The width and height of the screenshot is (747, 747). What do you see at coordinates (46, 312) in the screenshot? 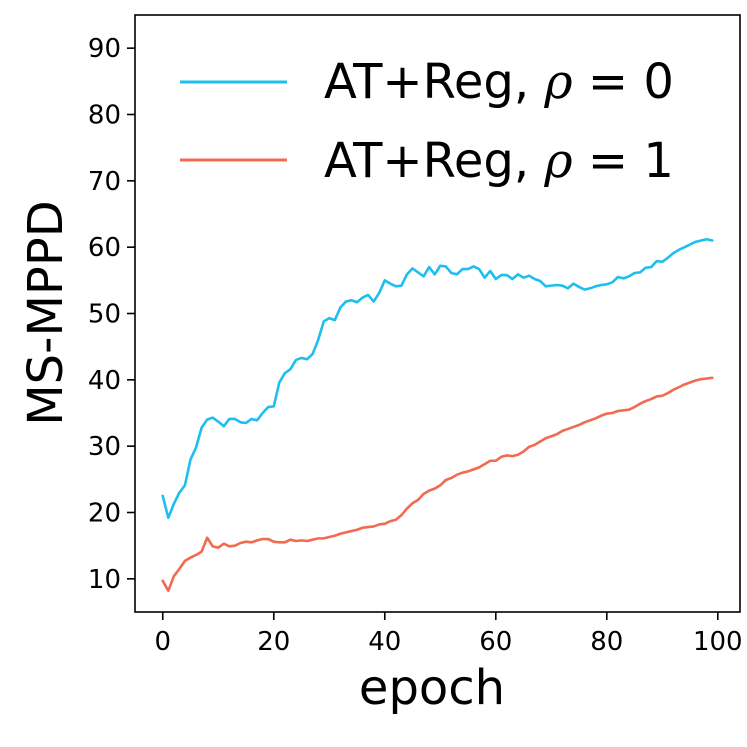
I see `y-axis-label: MS-MPPD` at bounding box center [46, 312].